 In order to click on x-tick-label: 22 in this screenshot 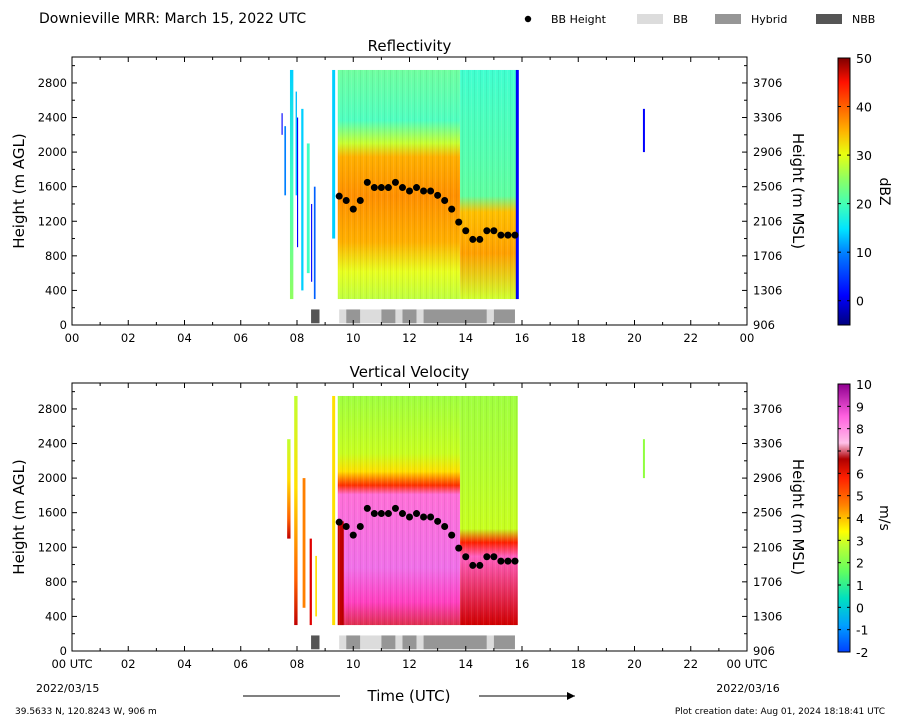, I will do `click(690, 338)`.